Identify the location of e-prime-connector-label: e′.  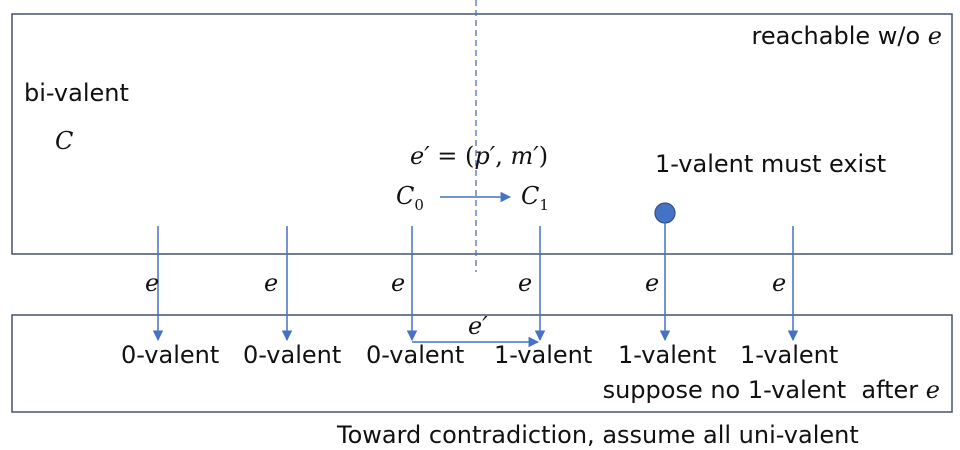
(478, 326).